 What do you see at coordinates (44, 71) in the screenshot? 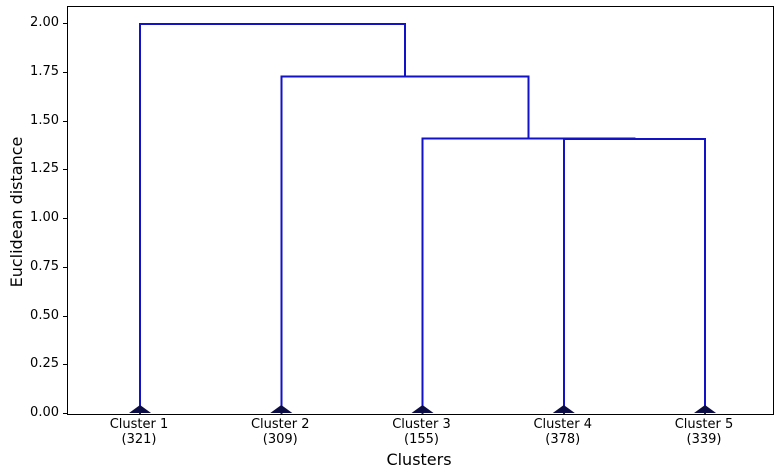
I see `y-tick-label: 1.75` at bounding box center [44, 71].